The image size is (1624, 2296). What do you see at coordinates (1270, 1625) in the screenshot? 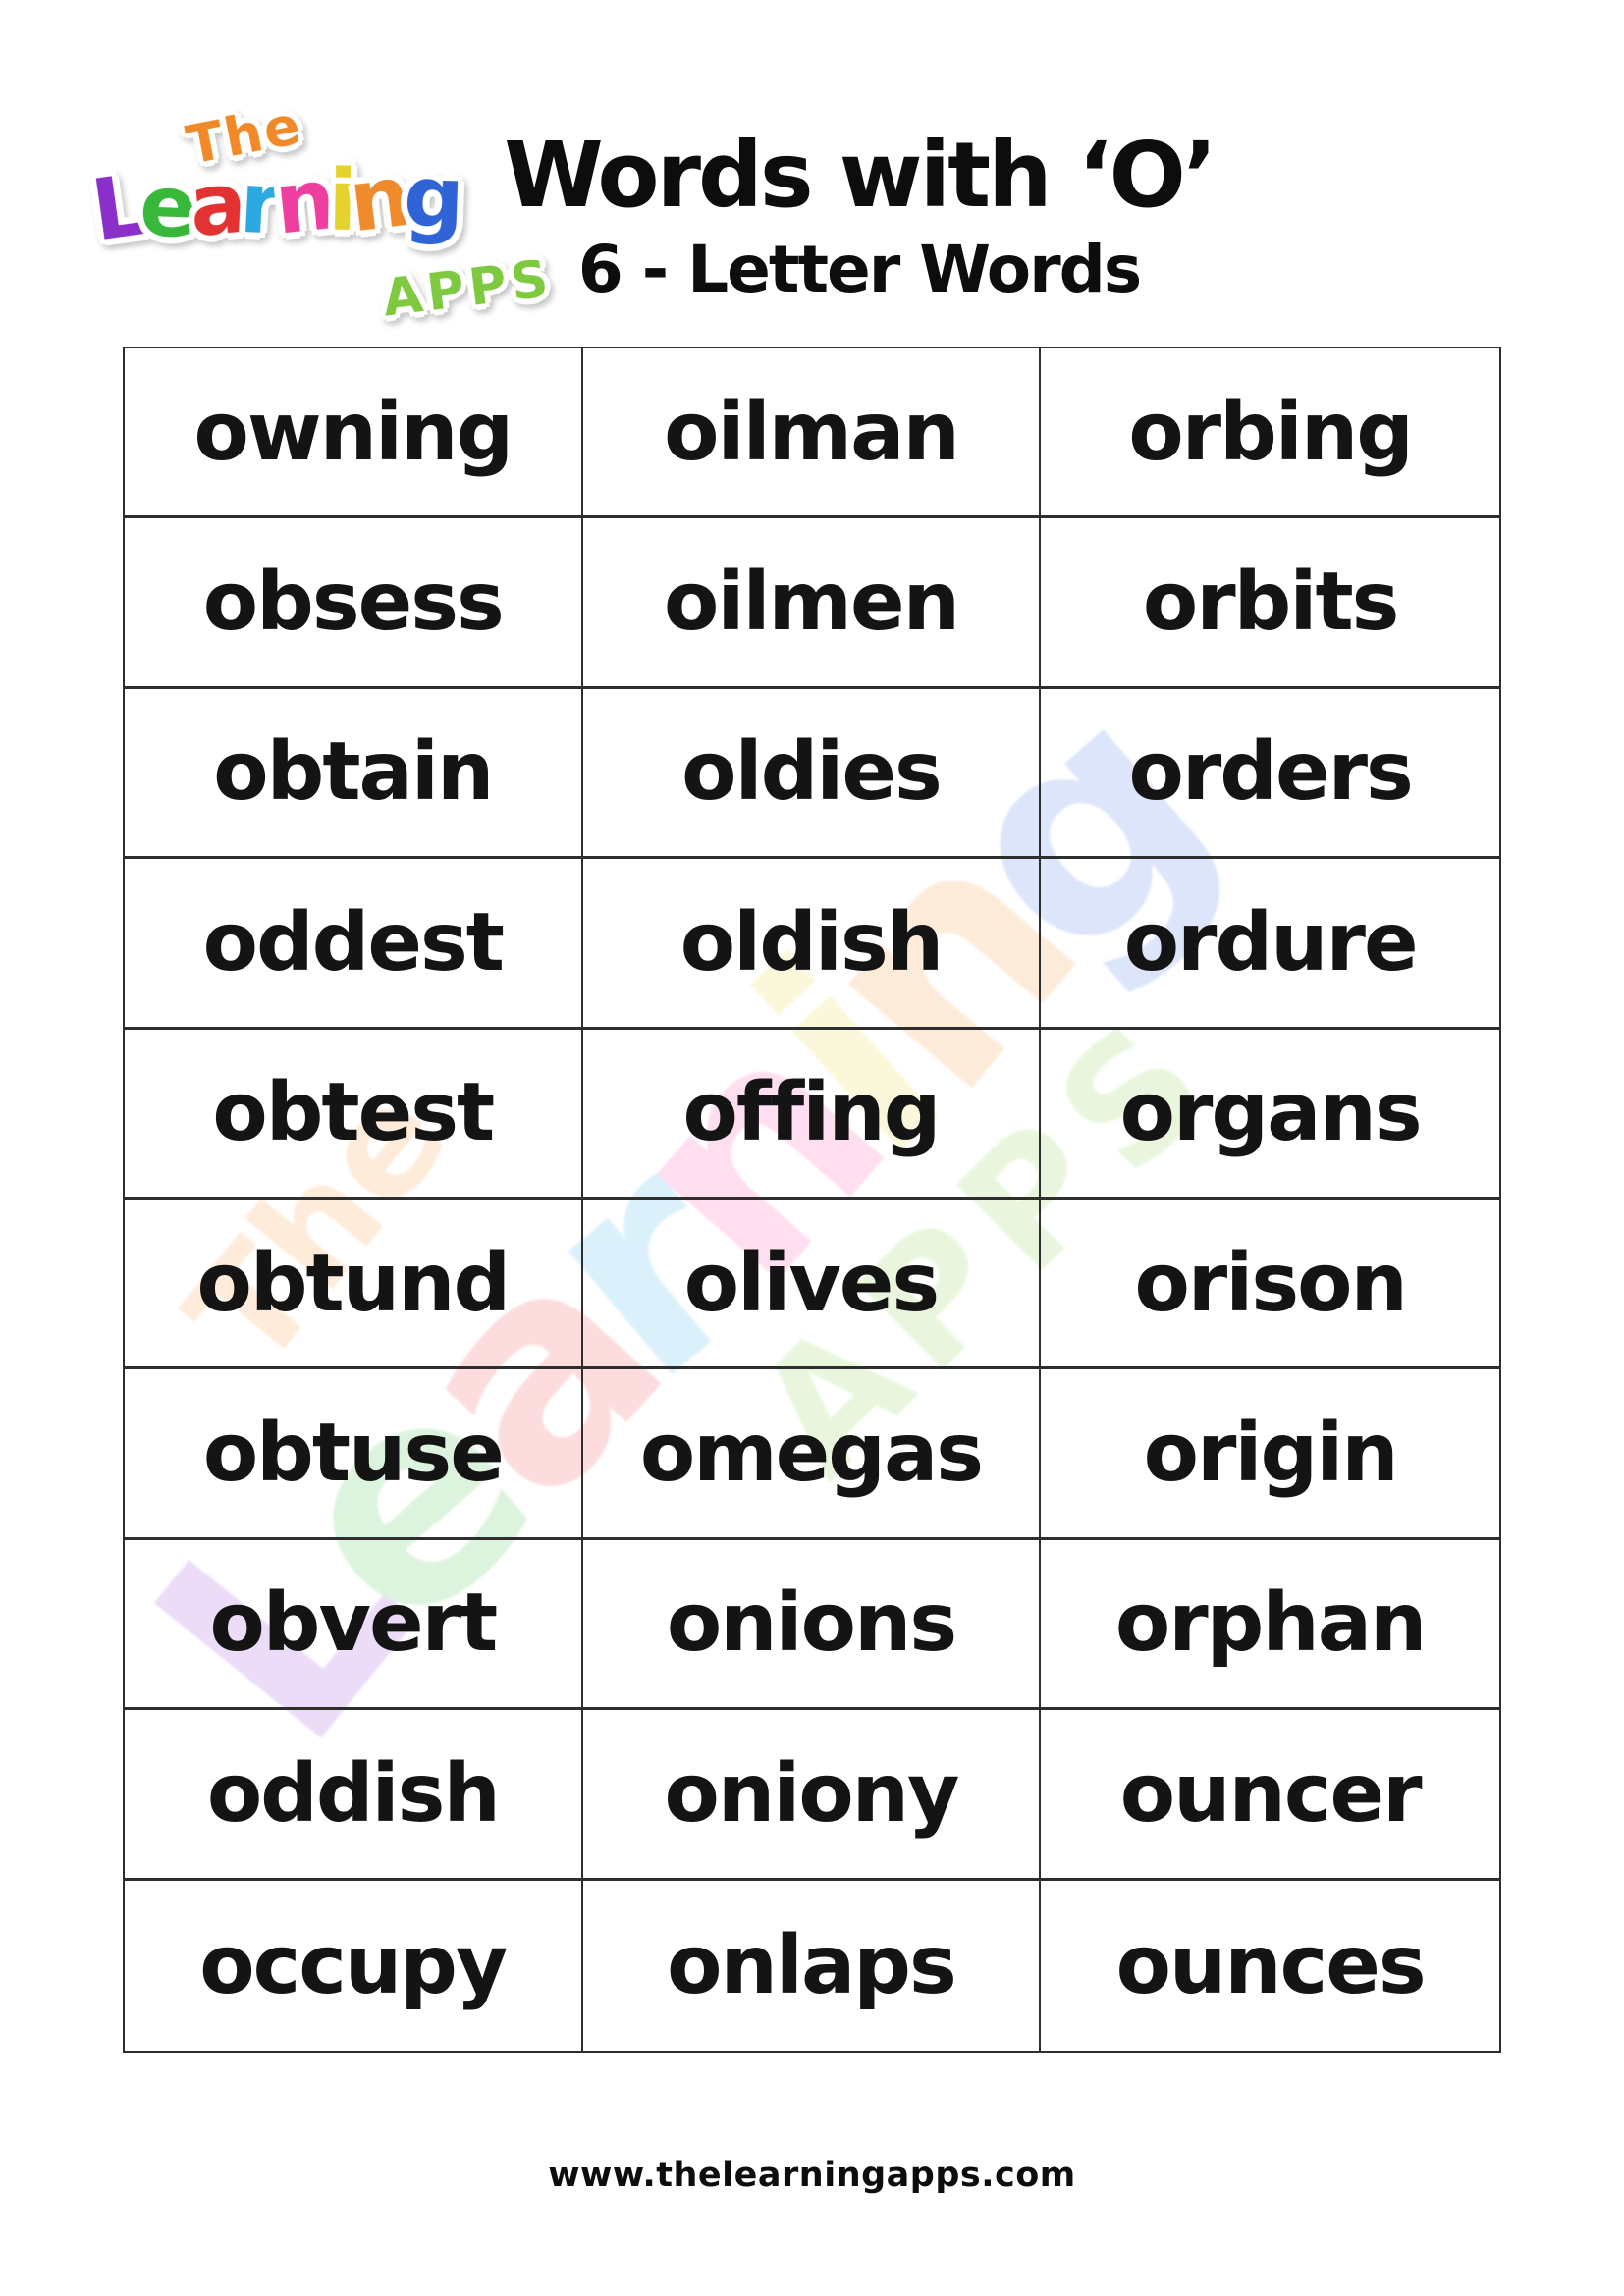
I see `word-cell: orphan` at bounding box center [1270, 1625].